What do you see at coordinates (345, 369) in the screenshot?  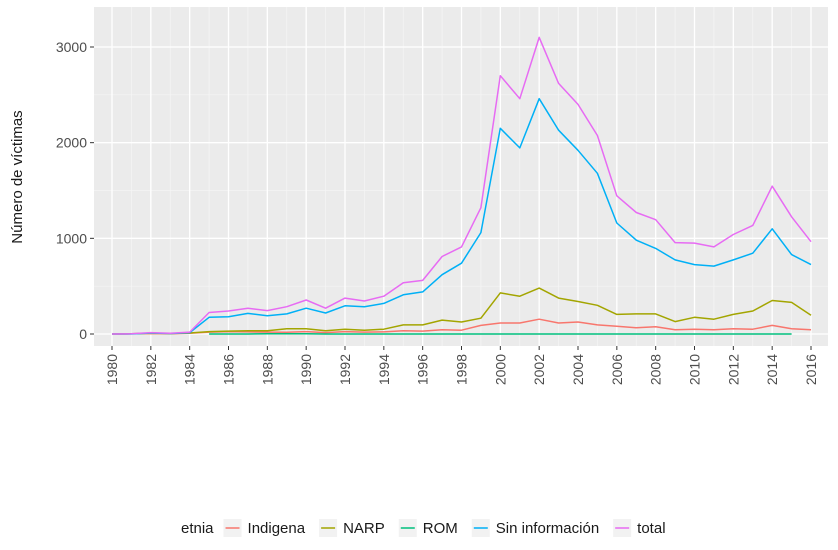 I see `x-tick-label: 1992` at bounding box center [345, 369].